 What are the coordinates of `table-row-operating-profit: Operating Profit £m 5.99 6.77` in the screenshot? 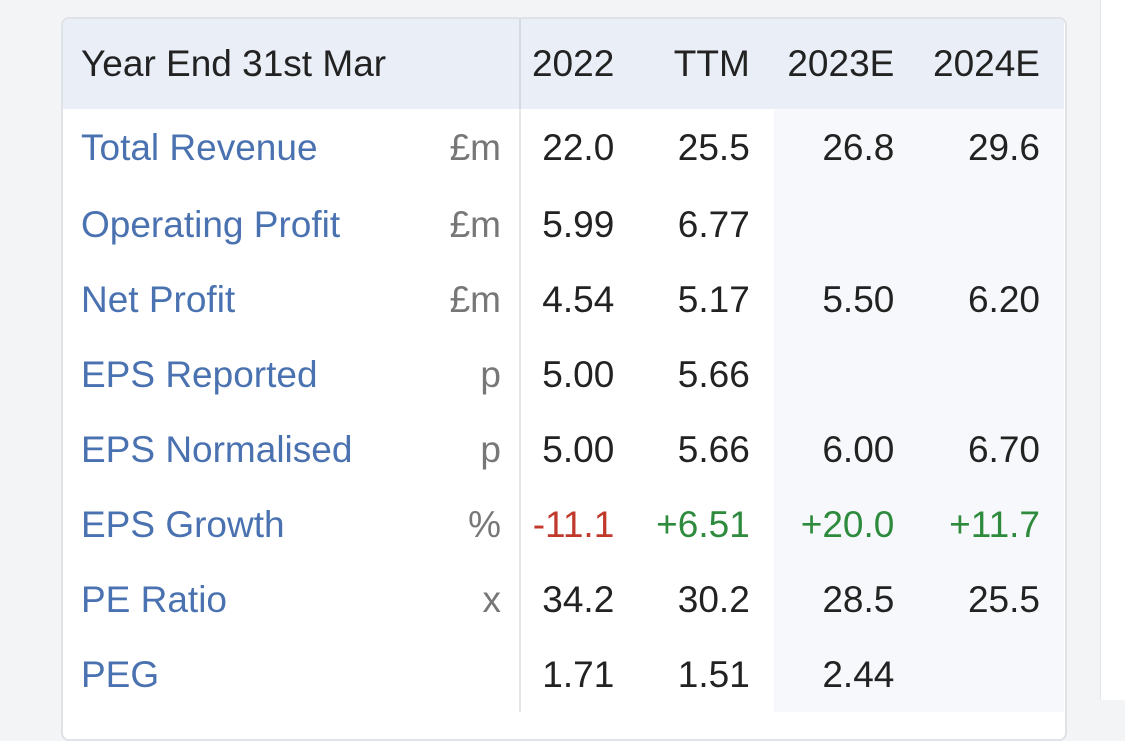 It's located at (563, 224).